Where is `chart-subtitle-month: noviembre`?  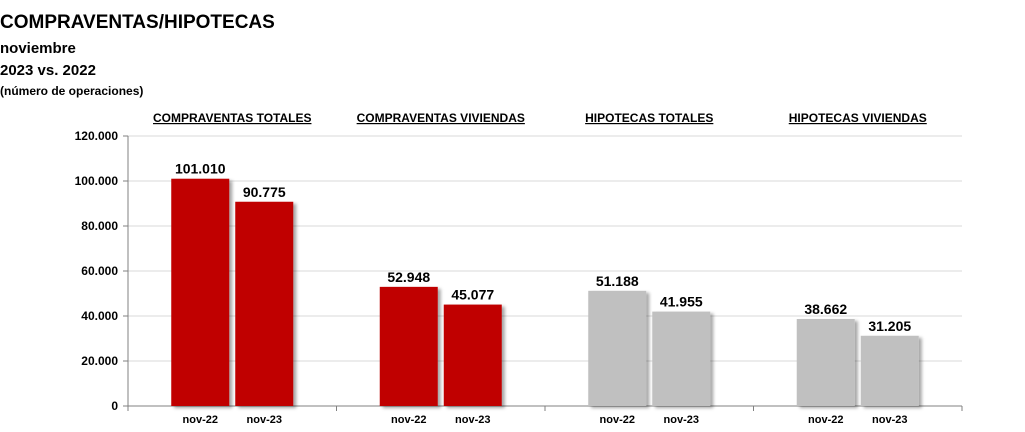
chart-subtitle-month: noviembre is located at coordinates (38, 48).